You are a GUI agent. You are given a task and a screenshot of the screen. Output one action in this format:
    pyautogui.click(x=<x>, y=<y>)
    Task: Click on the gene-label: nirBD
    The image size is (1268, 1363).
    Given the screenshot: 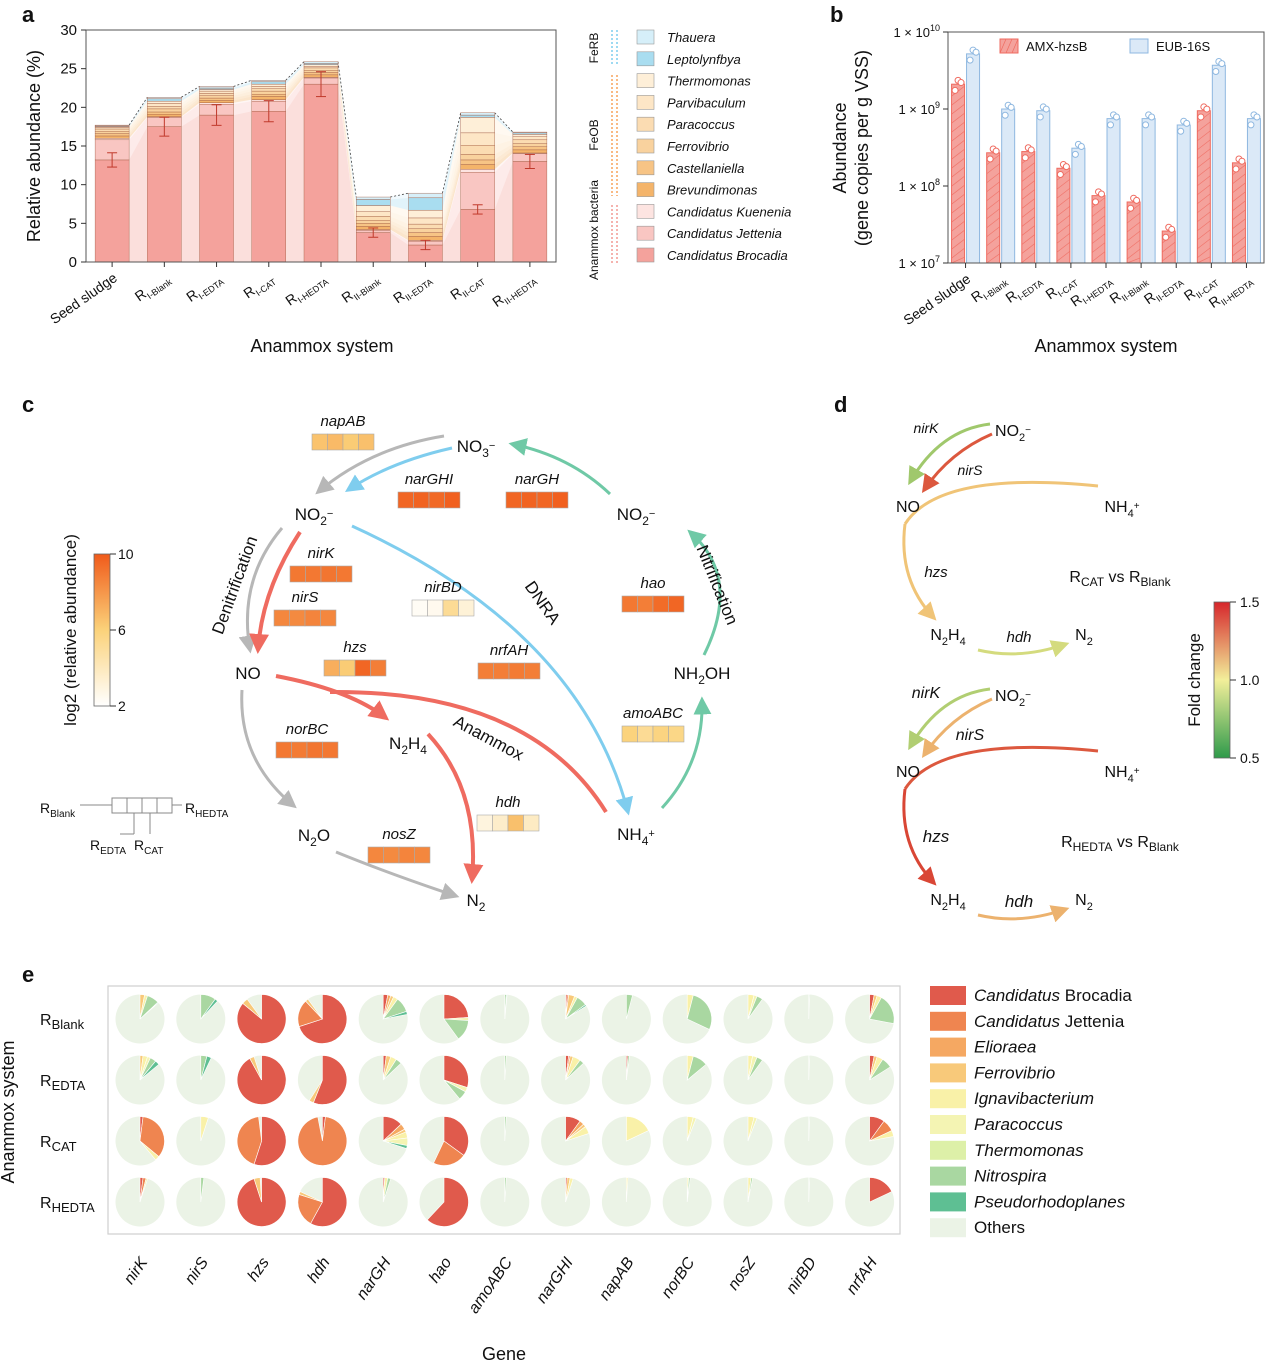 What is the action you would take?
    pyautogui.click(x=801, y=1275)
    